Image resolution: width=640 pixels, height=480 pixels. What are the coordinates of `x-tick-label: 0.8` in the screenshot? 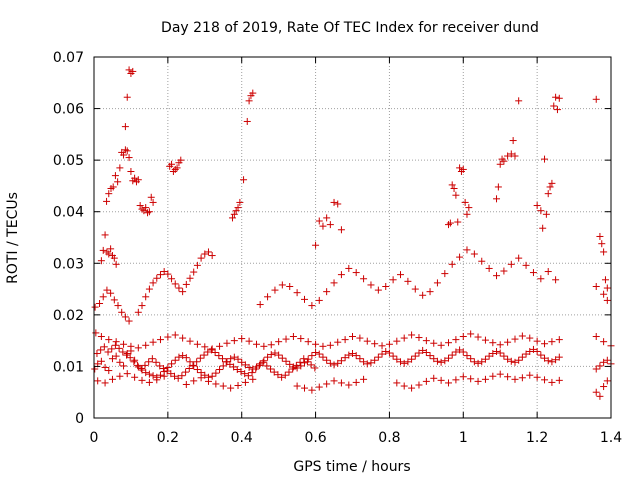 It's located at (389, 438).